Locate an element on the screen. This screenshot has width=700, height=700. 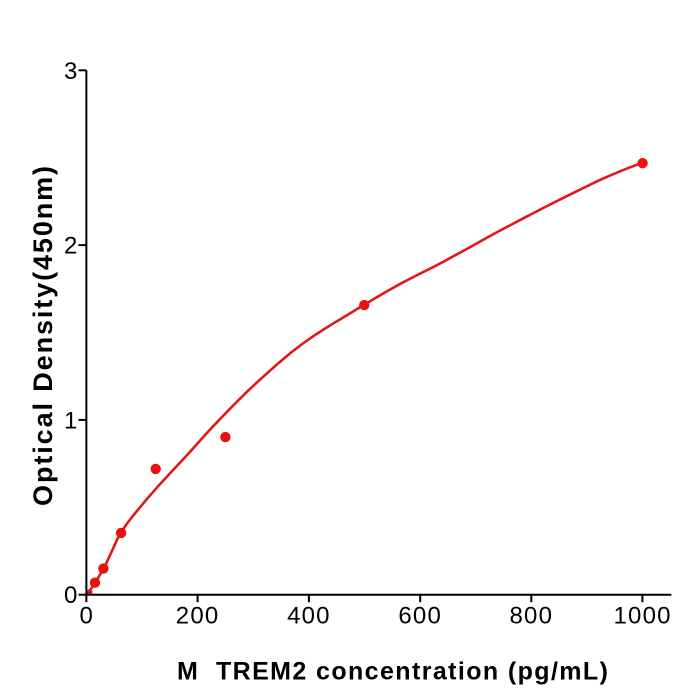
svg-text: 600 is located at coordinates (420, 616).